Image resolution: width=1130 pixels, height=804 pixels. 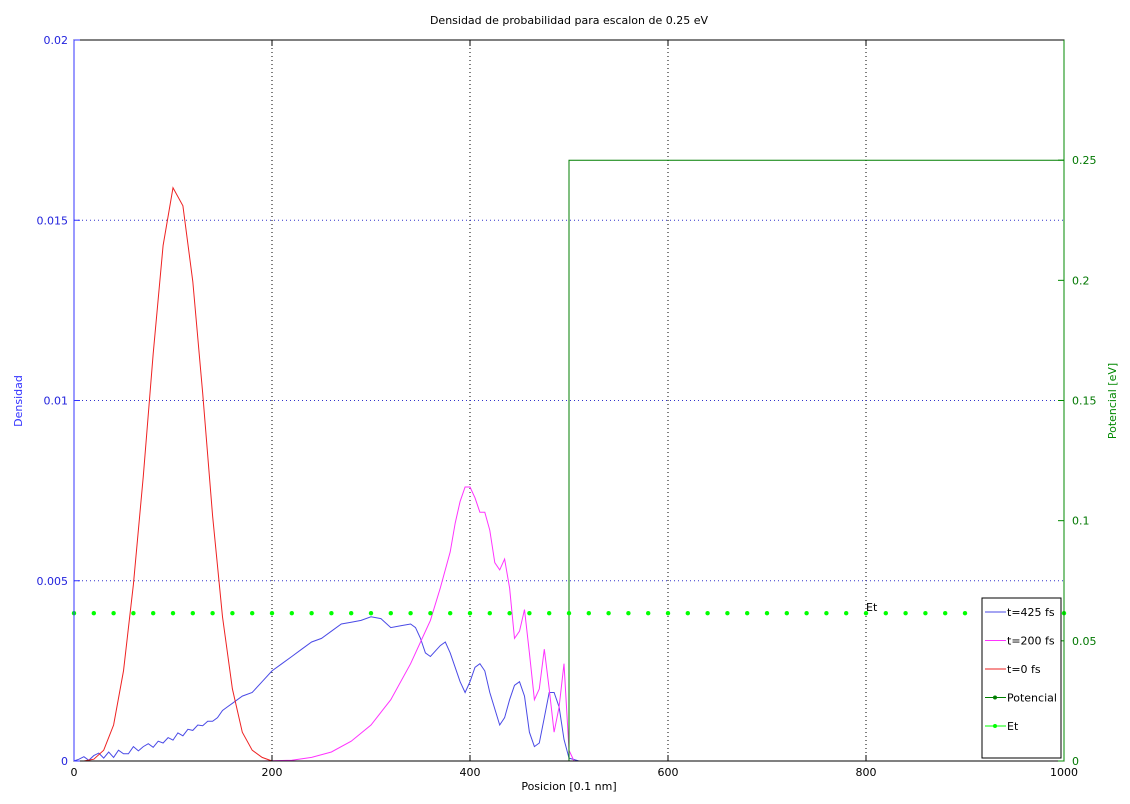 I want to click on y-right-tick-label: 0, so click(x=1075, y=761).